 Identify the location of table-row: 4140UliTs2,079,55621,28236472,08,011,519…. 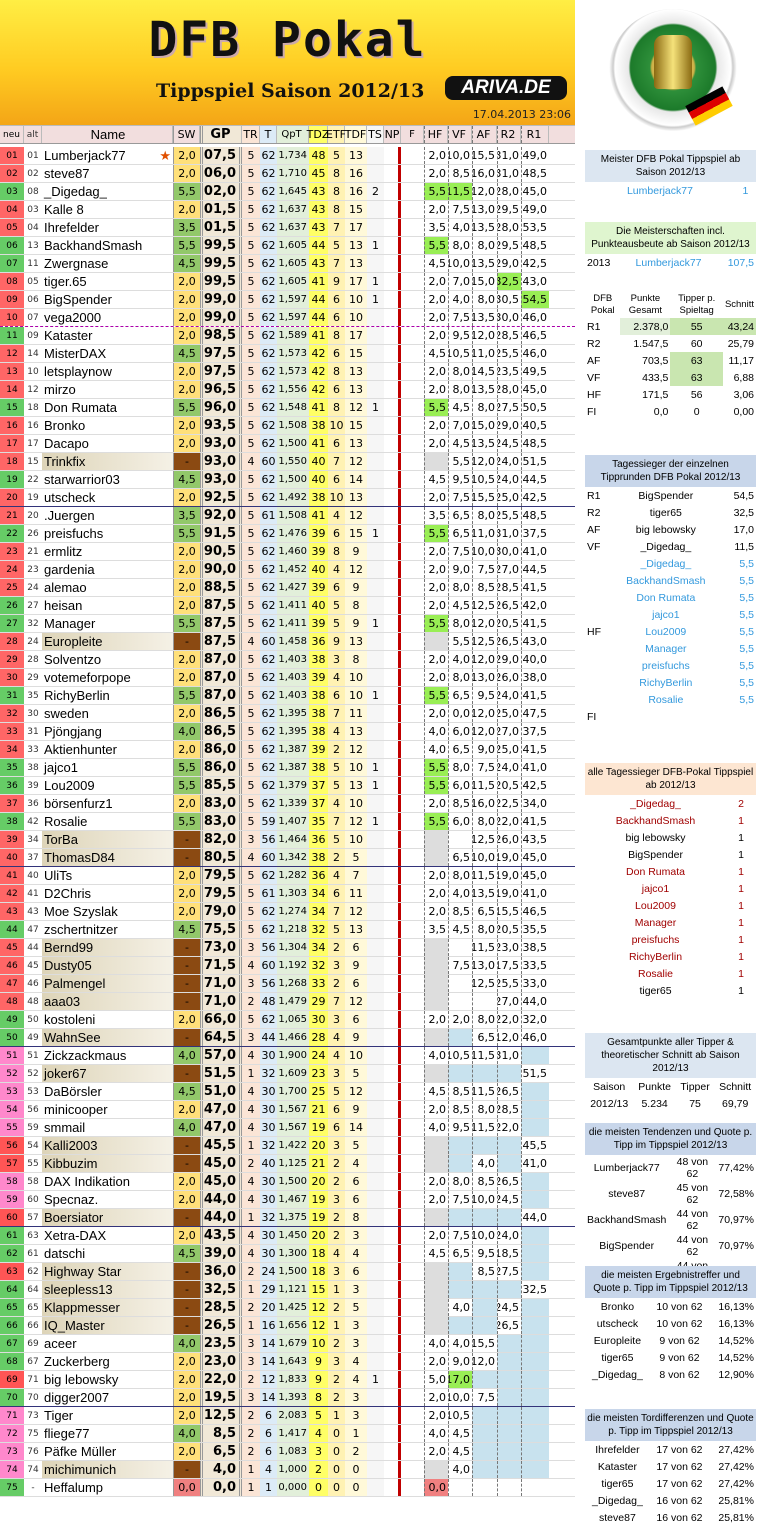
(287, 876).